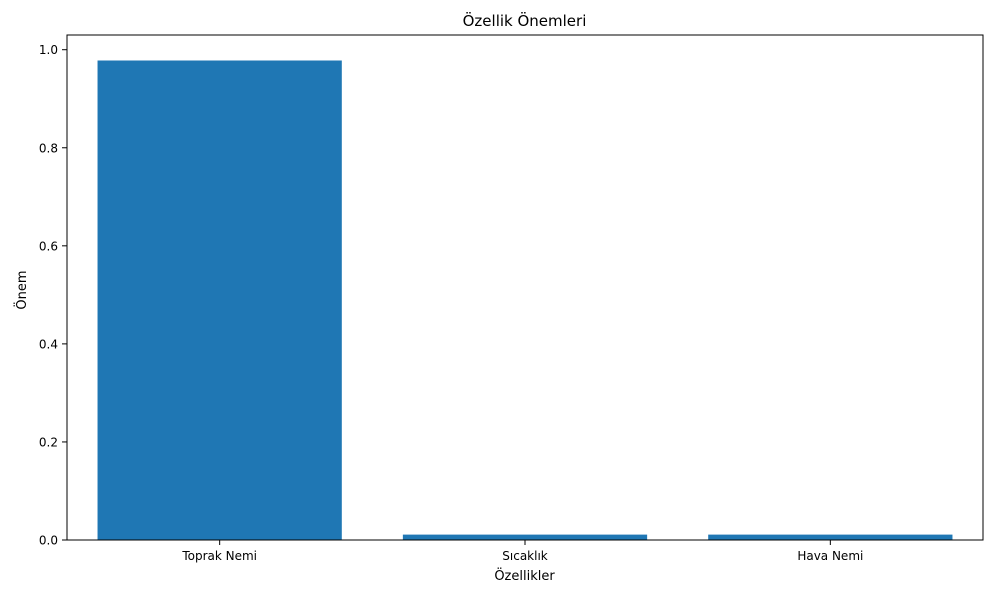  What do you see at coordinates (48, 344) in the screenshot?
I see `y-tick-label: 0.4` at bounding box center [48, 344].